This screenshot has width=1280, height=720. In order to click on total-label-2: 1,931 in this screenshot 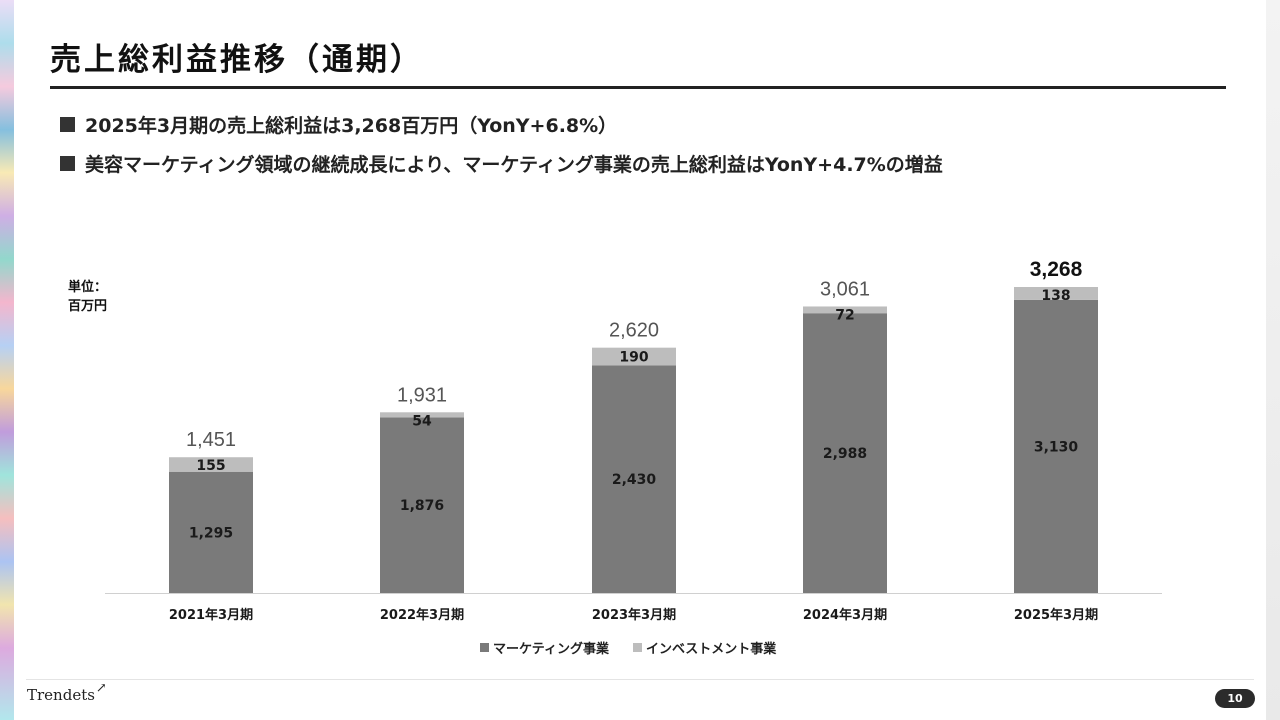, I will do `click(422, 395)`.